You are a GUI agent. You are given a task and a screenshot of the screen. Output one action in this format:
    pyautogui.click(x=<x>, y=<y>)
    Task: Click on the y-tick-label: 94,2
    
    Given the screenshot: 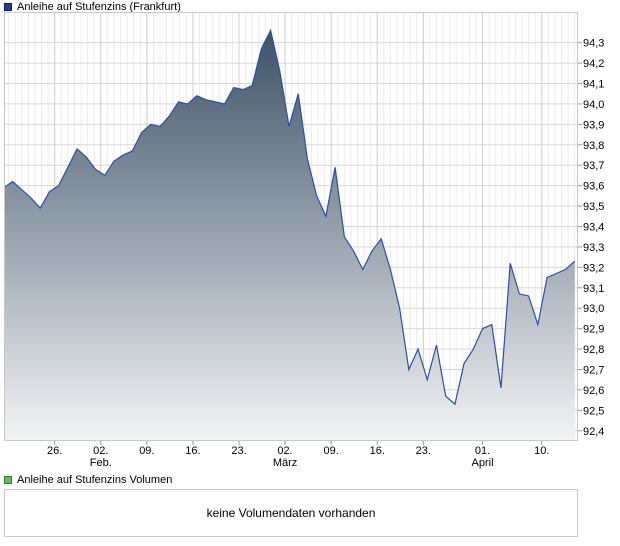 What is the action you would take?
    pyautogui.click(x=593, y=64)
    